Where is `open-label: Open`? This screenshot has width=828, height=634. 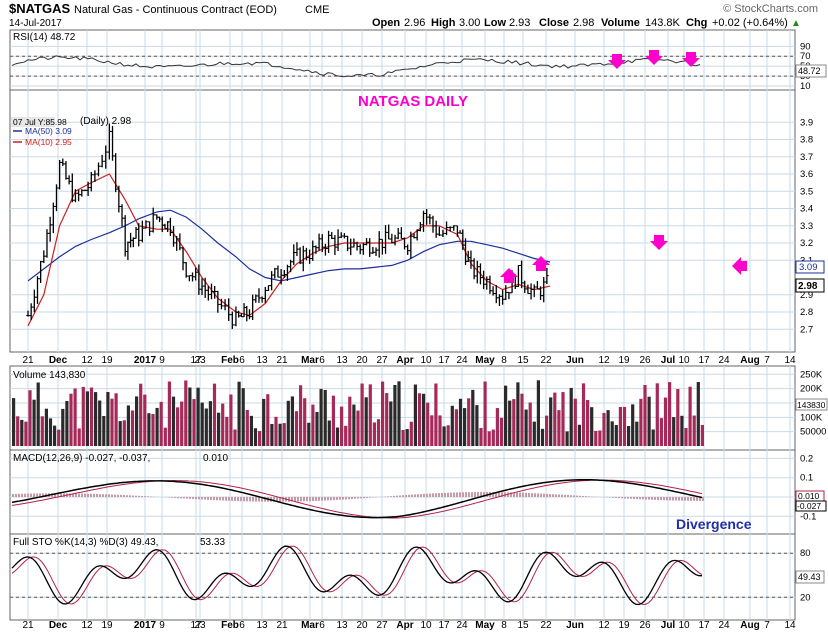
open-label: Open is located at coordinates (386, 23).